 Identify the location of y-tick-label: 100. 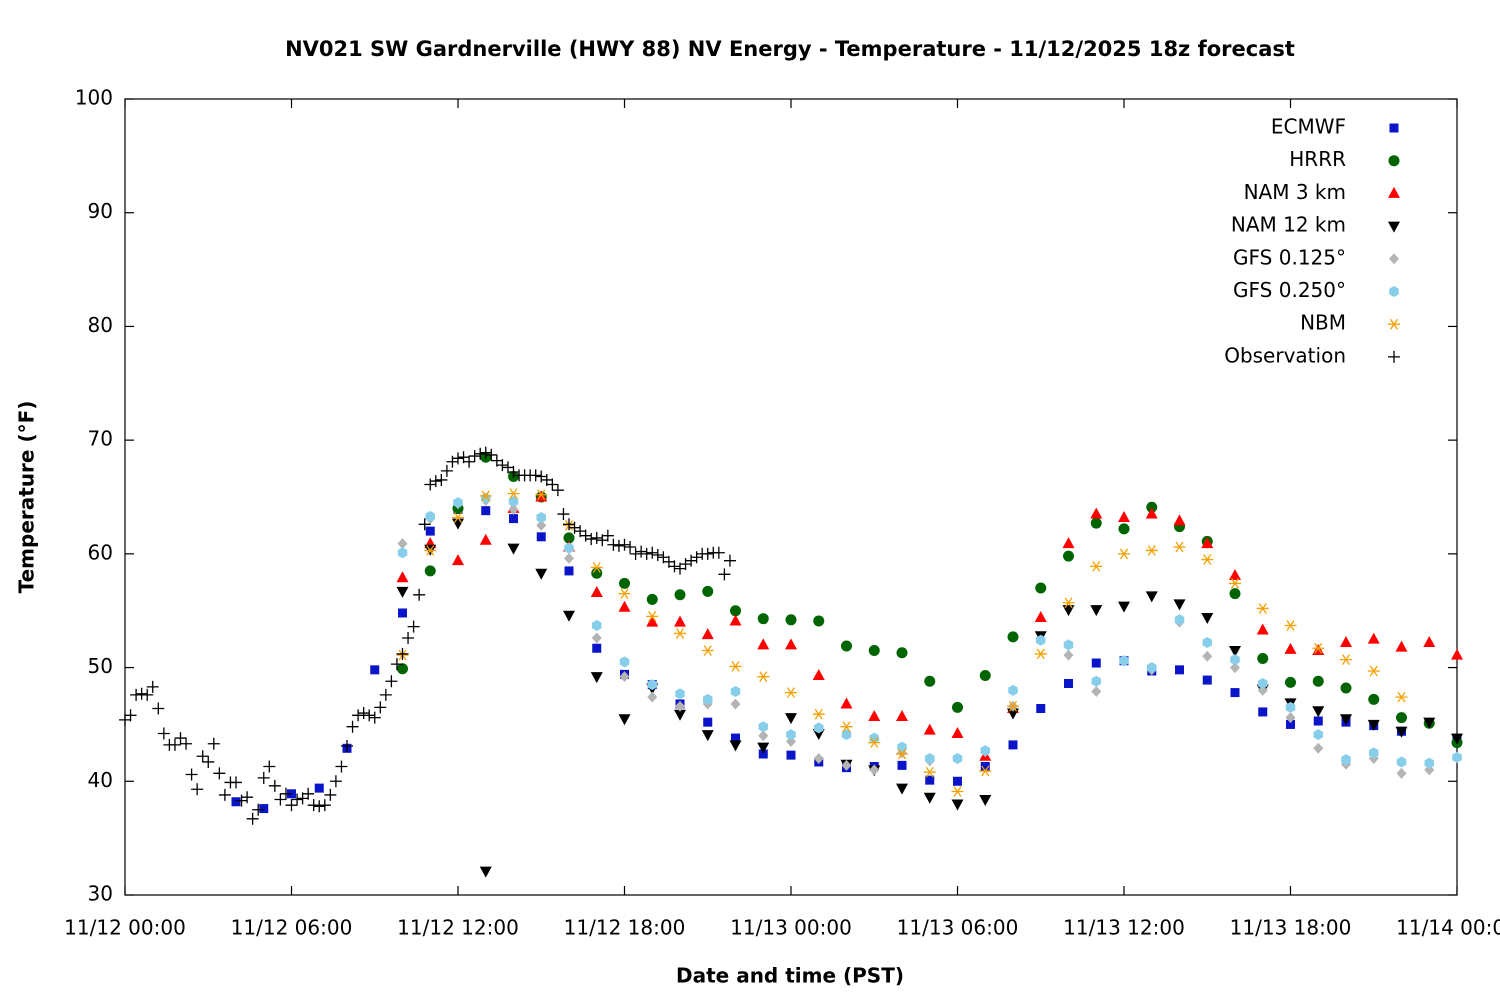
(94, 98).